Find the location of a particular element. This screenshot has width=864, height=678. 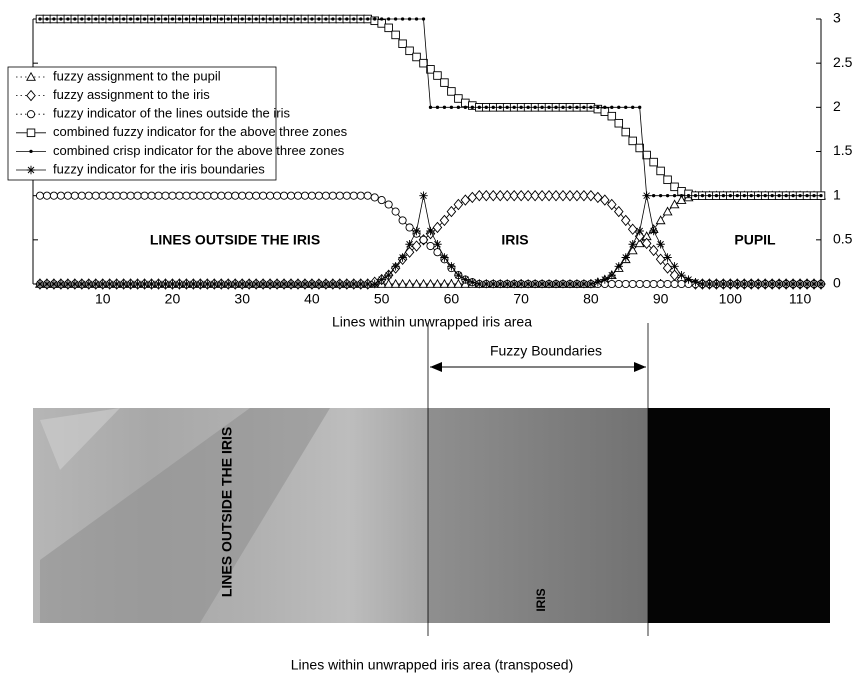

y-tick-label: 2 is located at coordinates (837, 106).